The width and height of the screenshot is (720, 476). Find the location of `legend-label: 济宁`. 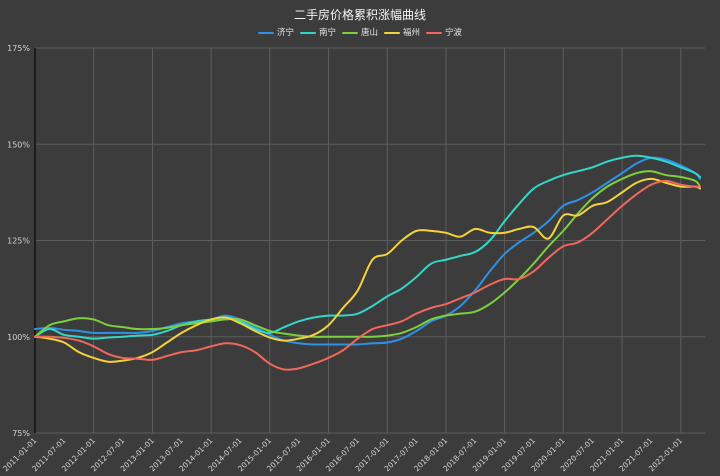

legend-label: 济宁 is located at coordinates (285, 33).